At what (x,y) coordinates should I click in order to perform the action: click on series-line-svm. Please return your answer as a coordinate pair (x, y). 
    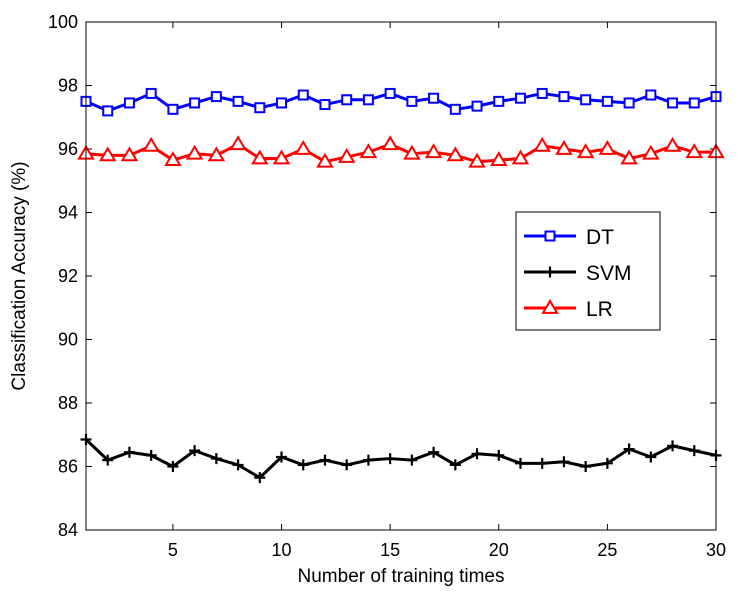
    Looking at the image, I should click on (400, 459).